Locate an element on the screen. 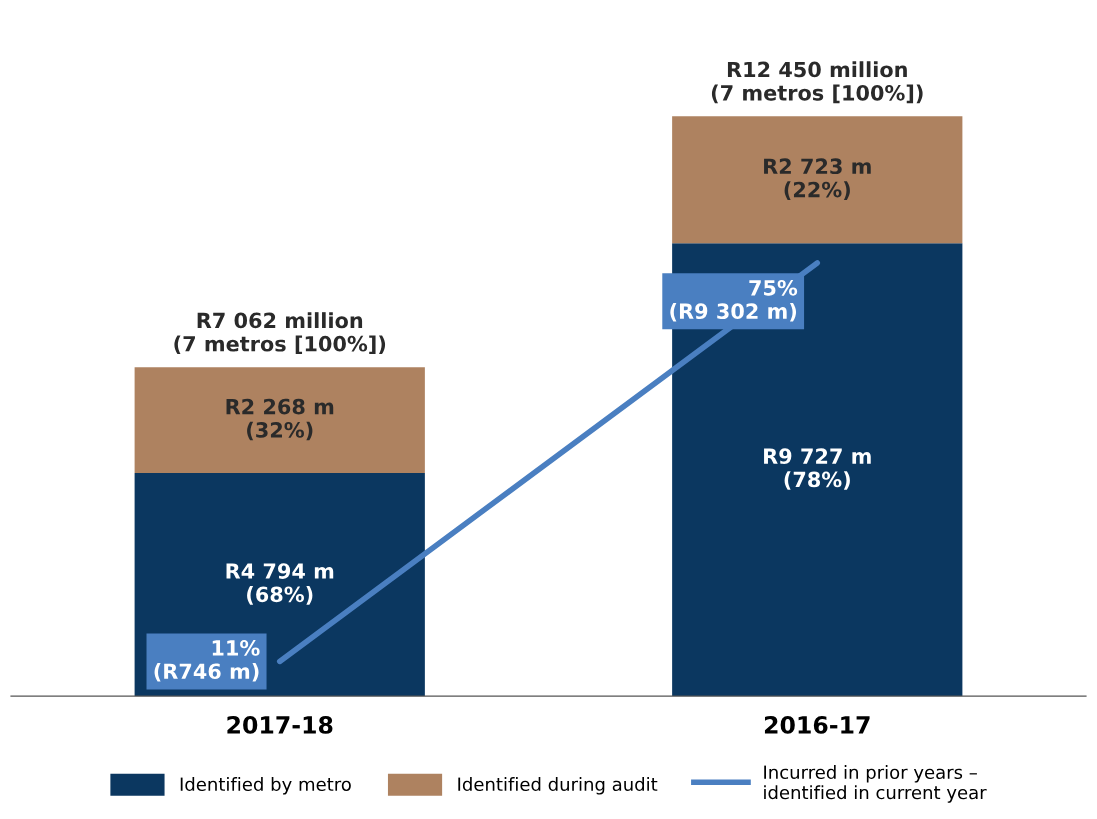 This screenshot has height=819, width=1097. legend-label: Identified during audit is located at coordinates (558, 786).